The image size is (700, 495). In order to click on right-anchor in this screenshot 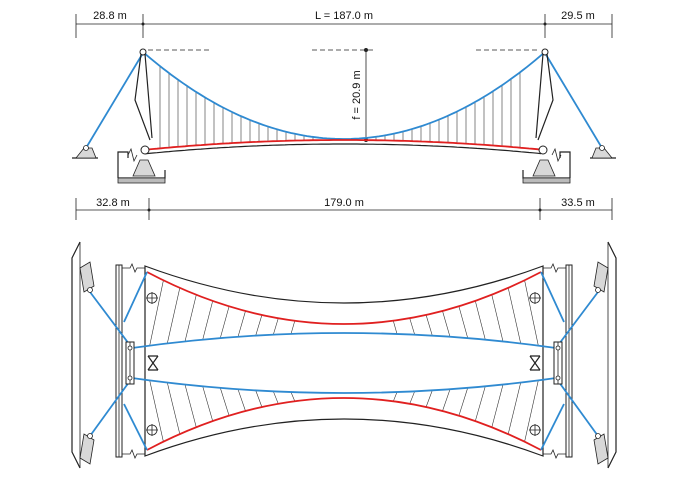, I will do `click(603, 152)`.